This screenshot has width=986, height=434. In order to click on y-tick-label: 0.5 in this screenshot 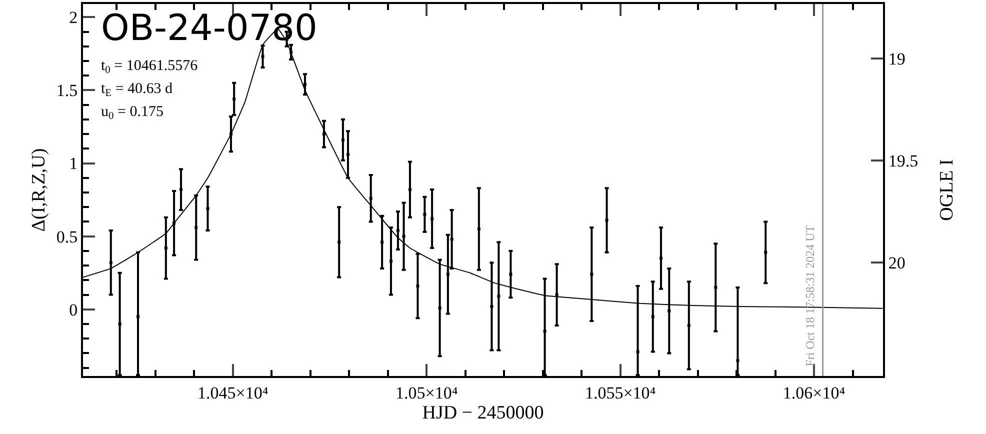, I will do `click(67, 236)`.